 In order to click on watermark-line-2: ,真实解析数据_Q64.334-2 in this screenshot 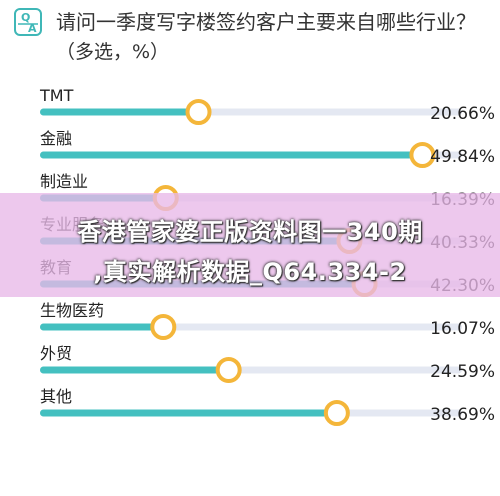, I will do `click(250, 272)`.